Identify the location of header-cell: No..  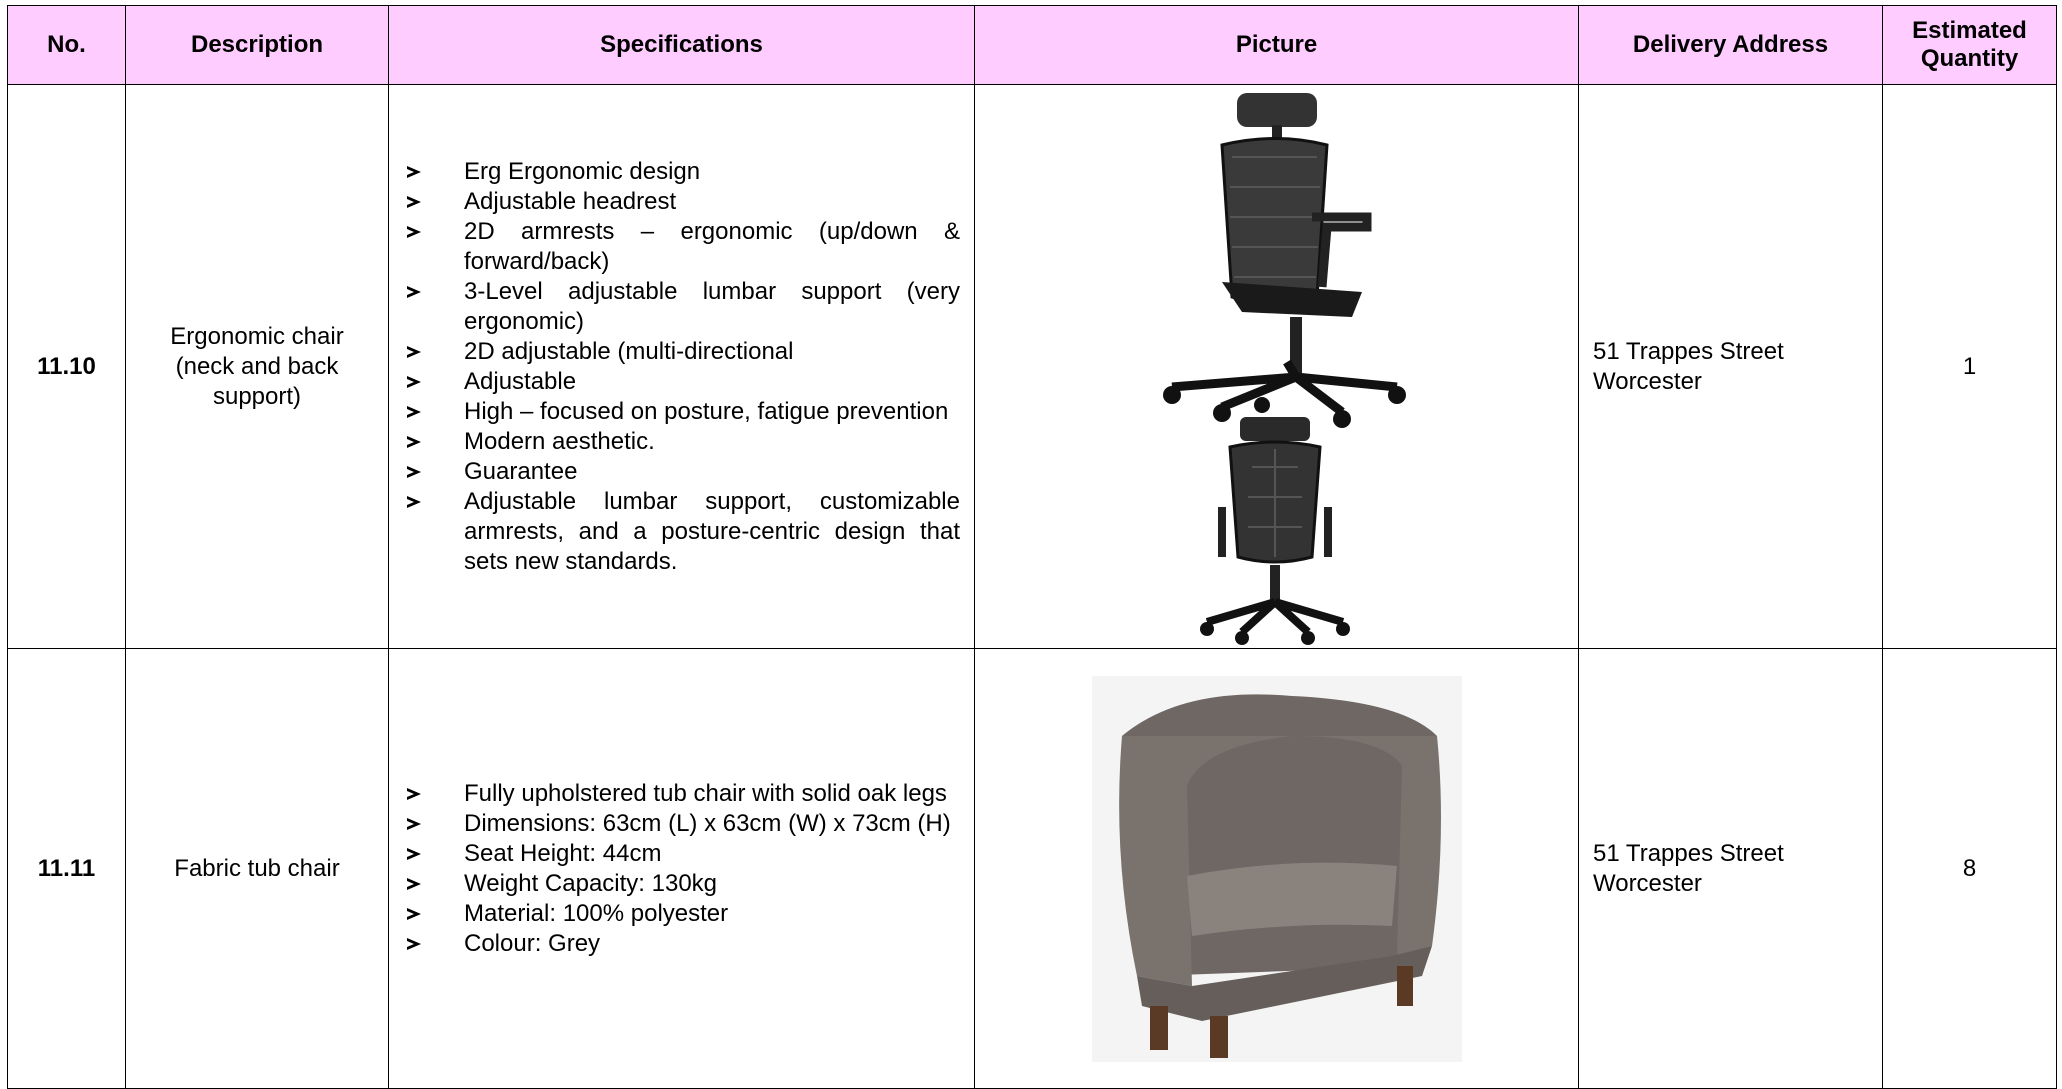
(66, 45).